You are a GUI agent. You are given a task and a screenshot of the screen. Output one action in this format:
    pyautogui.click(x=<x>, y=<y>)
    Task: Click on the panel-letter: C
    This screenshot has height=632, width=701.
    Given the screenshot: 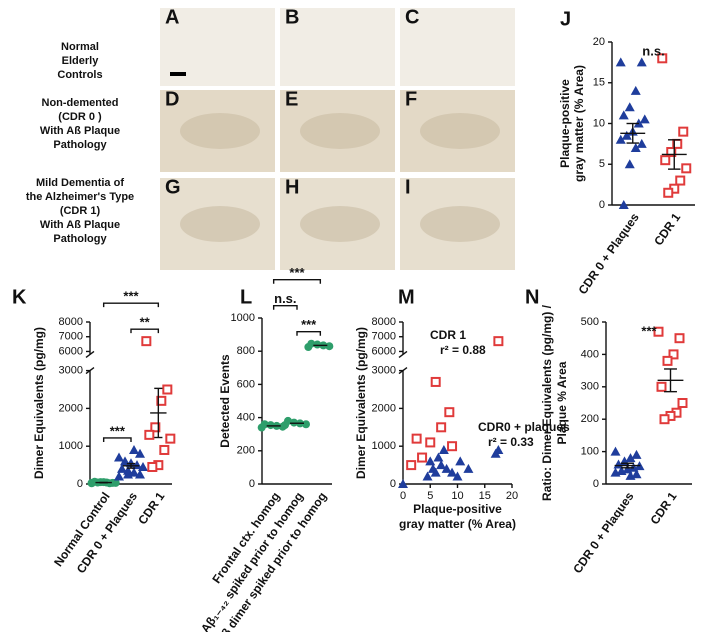 What is the action you would take?
    pyautogui.click(x=412, y=17)
    